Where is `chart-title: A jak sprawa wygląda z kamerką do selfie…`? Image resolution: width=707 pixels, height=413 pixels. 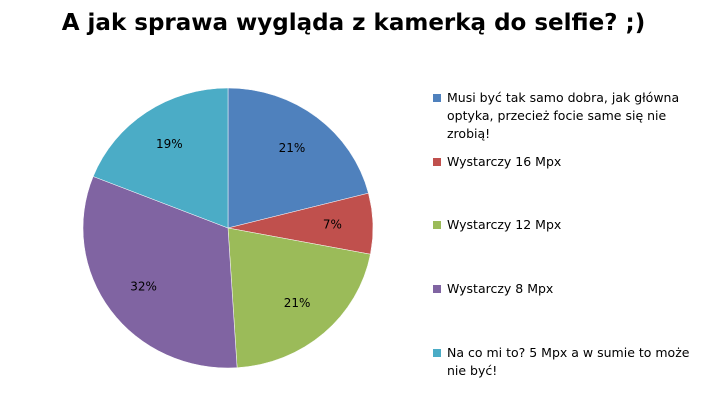
chart-title: A jak sprawa wygląda z kamerką do selfie… is located at coordinates (353, 23).